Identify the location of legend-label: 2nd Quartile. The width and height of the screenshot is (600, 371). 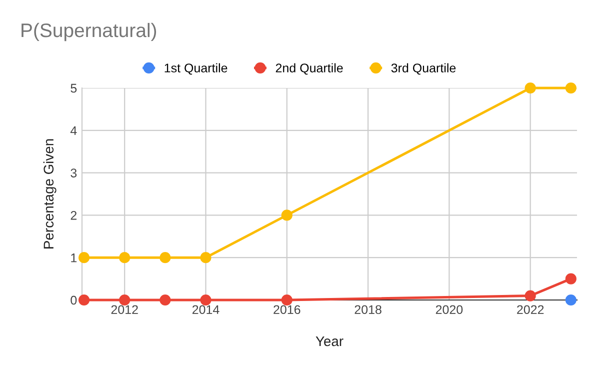
(309, 69).